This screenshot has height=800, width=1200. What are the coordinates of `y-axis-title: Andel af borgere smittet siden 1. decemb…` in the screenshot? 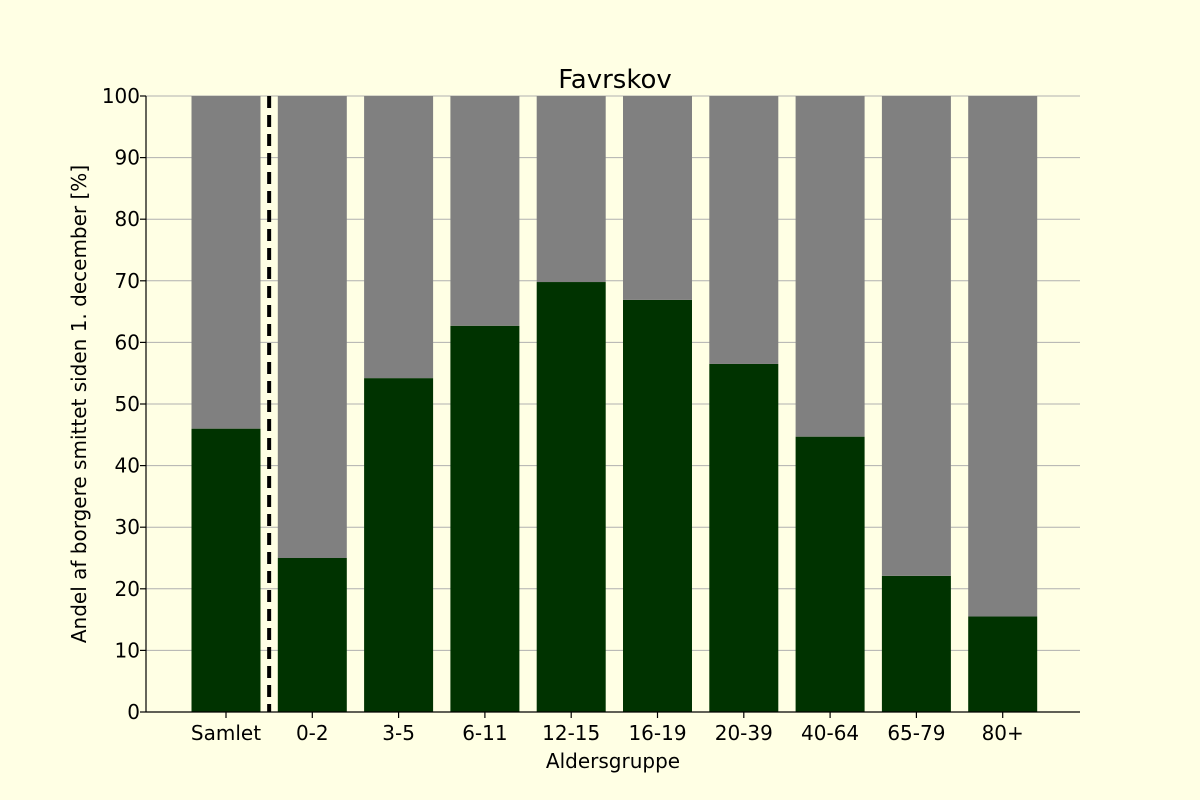 It's located at (79, 404).